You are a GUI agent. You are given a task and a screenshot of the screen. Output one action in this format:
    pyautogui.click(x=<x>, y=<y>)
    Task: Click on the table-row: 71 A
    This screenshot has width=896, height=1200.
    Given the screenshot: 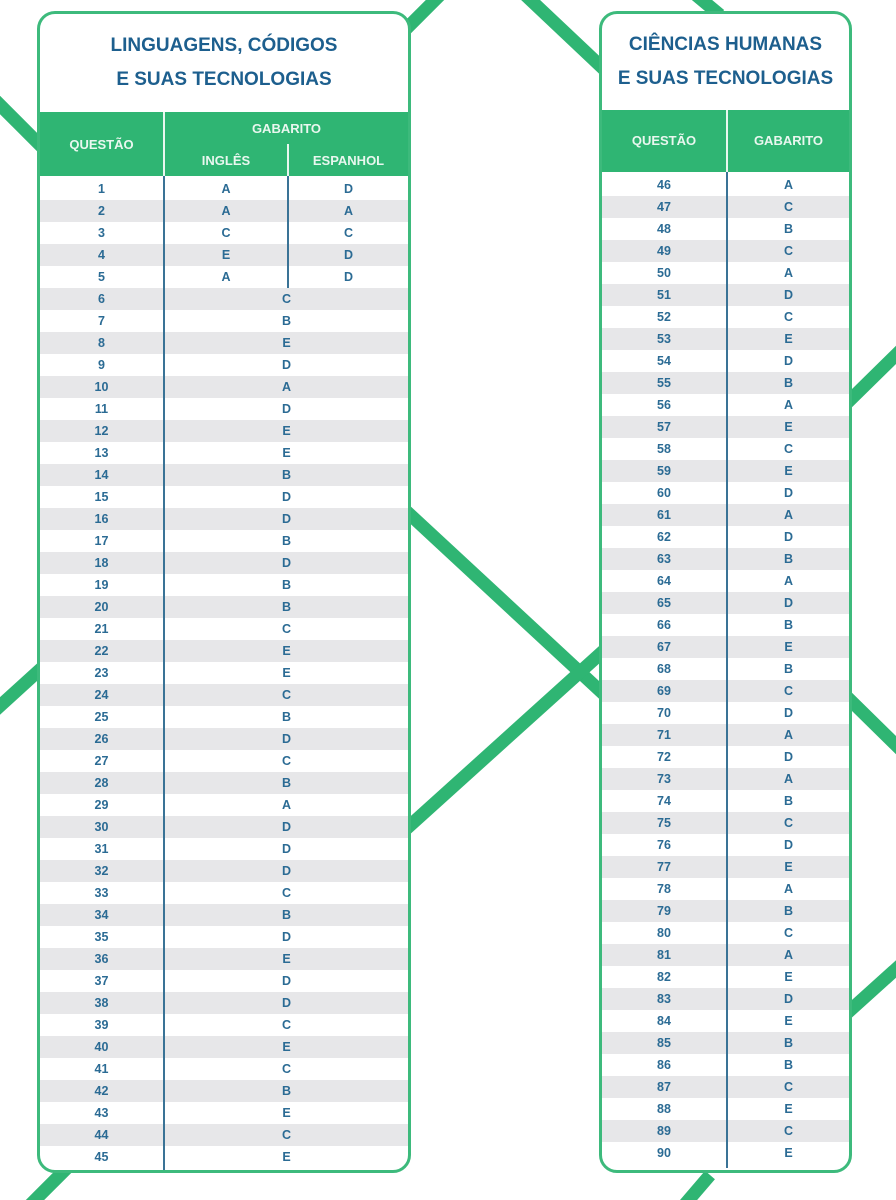 What is the action you would take?
    pyautogui.click(x=725, y=735)
    